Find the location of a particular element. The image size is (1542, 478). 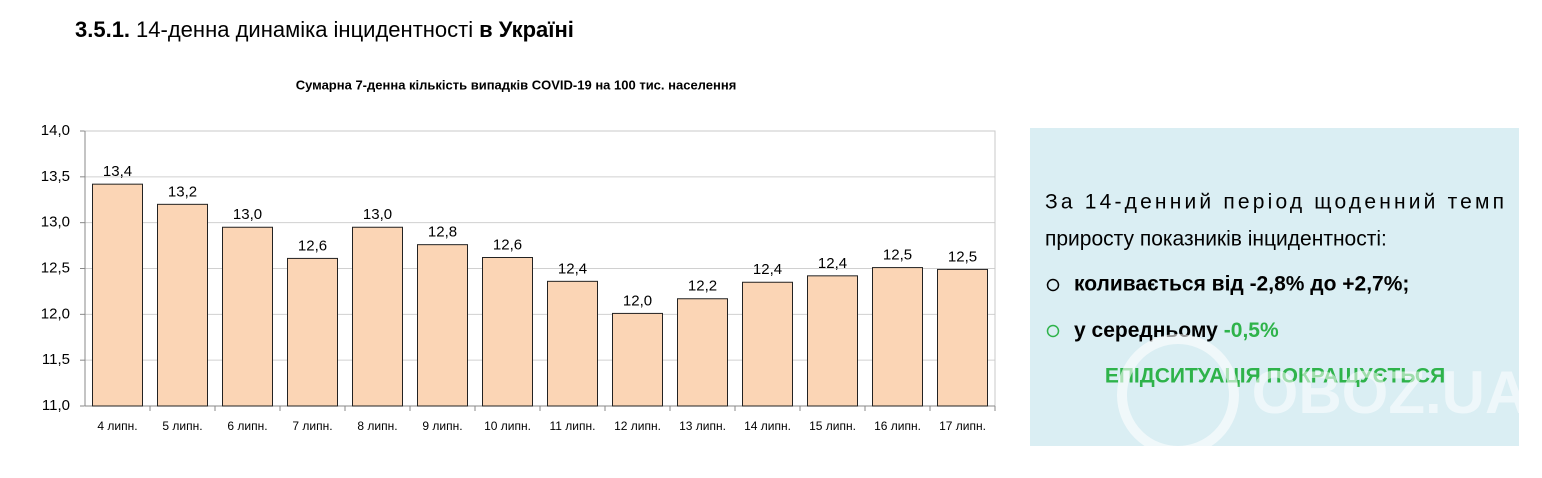

y-tick-label: 13,0 is located at coordinates (55, 222).